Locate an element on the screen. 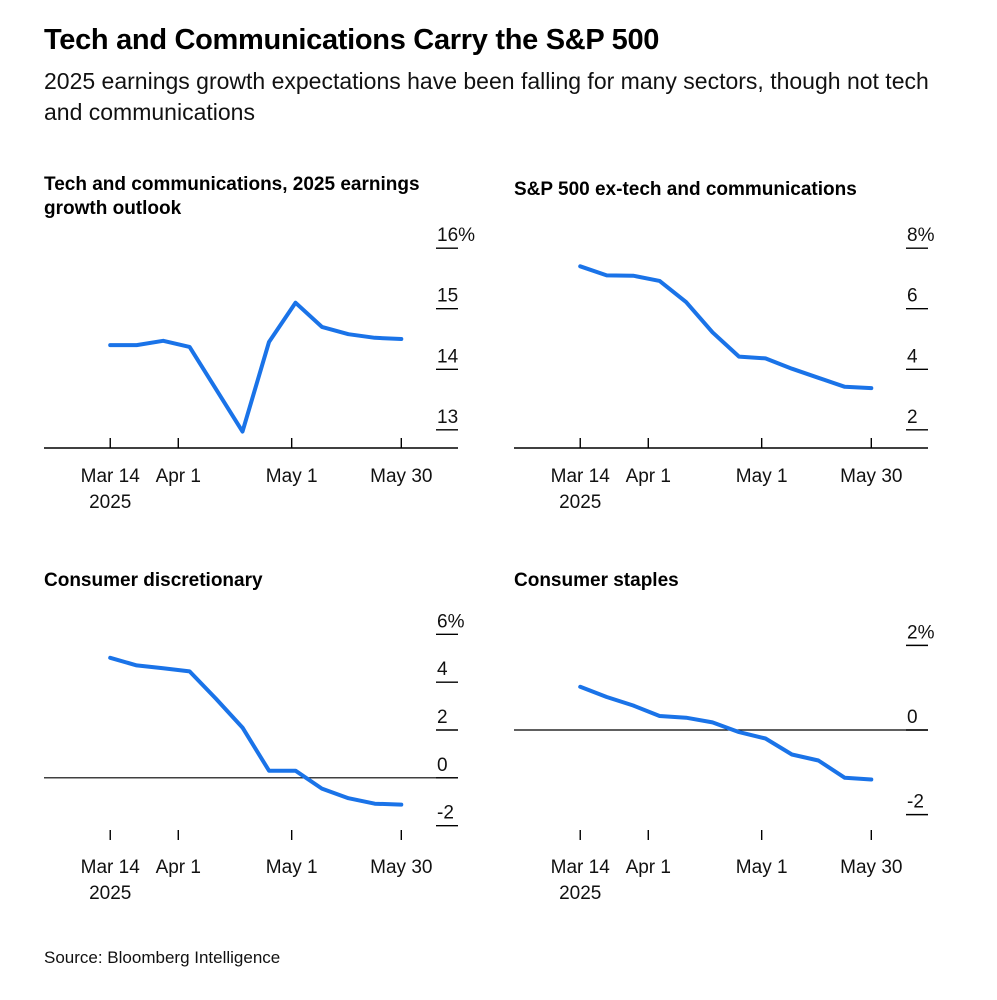 Image resolution: width=997 pixels, height=1000 pixels. chart-title-line: growth outlook is located at coordinates (113, 208).